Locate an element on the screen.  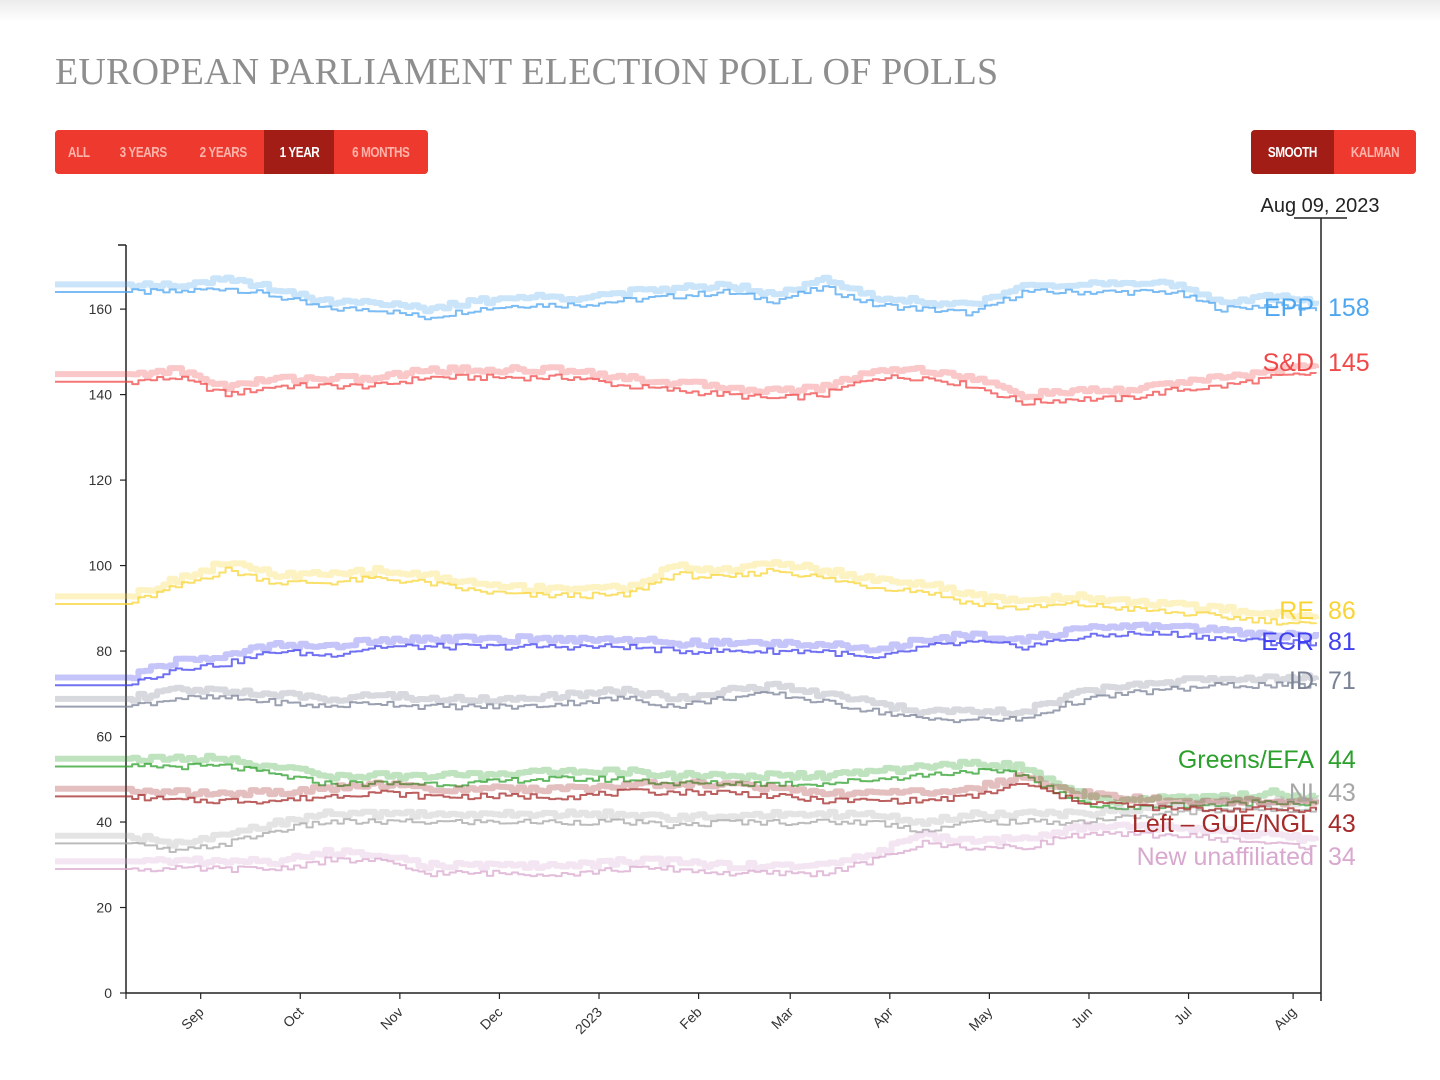
series-band-greens-efa is located at coordinates (687, 779).